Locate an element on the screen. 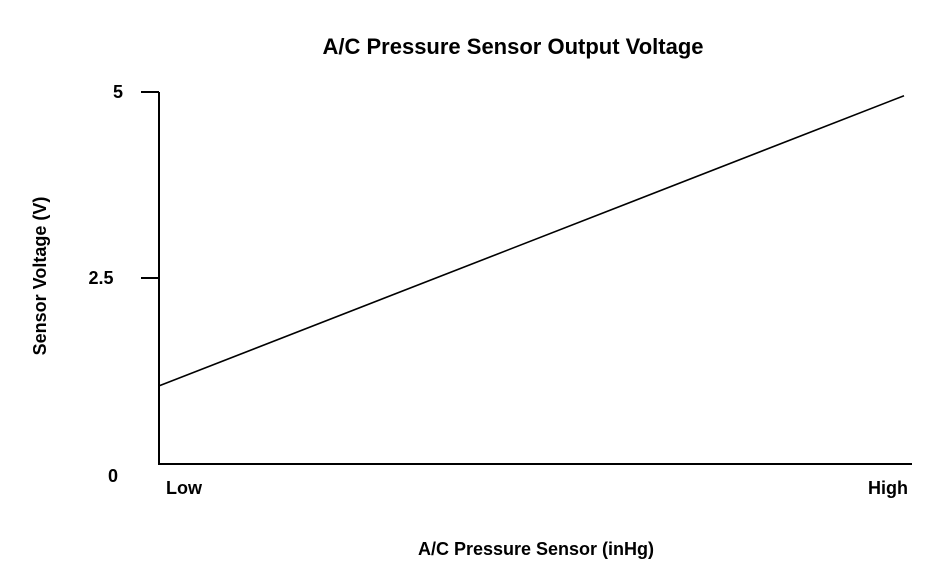  x-ticks: Low High is located at coordinates (537, 488).